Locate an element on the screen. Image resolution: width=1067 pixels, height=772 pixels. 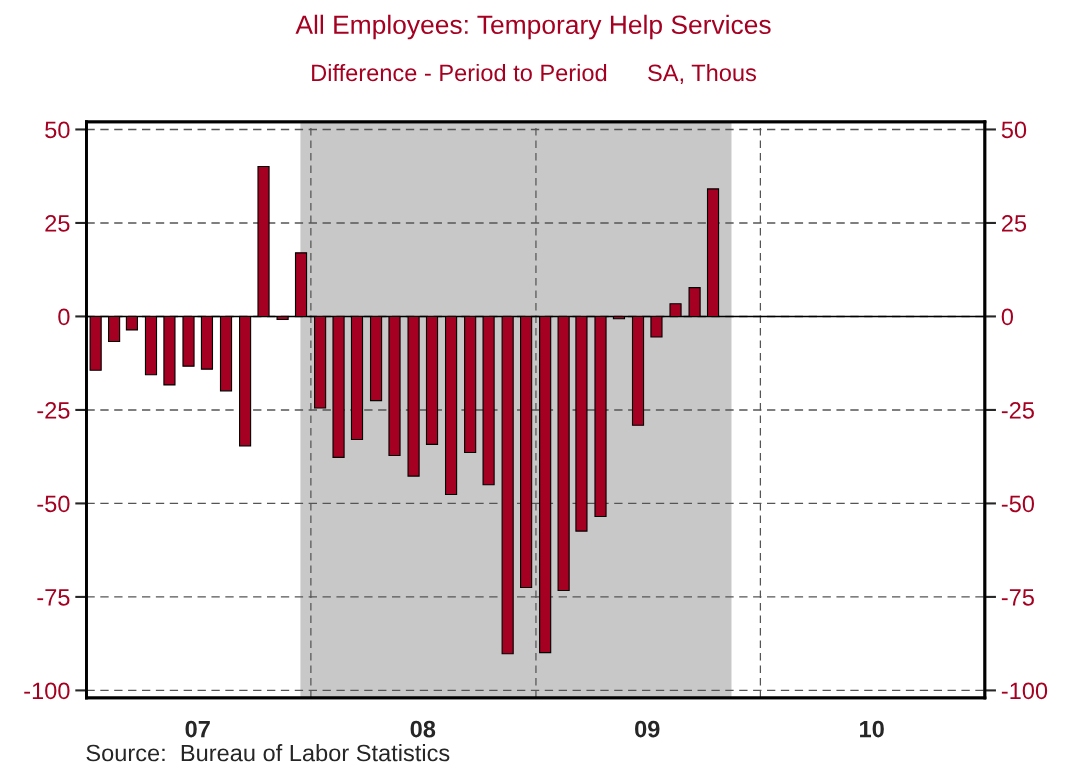
y-tick-label: -50 is located at coordinates (53, 504).